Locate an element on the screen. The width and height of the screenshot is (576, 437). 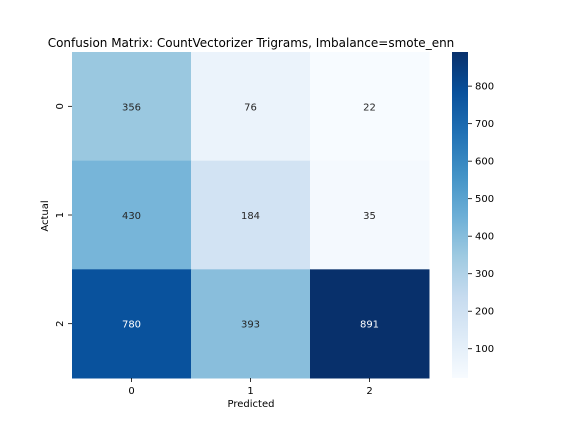
heatmap-cell-label: 76 is located at coordinates (250, 107).